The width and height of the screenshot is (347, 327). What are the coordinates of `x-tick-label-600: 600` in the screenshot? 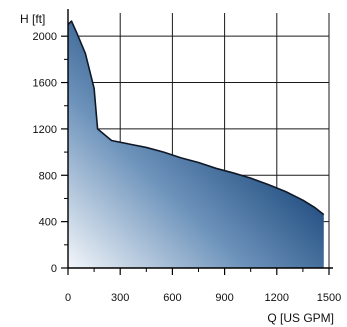 It's located at (172, 298).